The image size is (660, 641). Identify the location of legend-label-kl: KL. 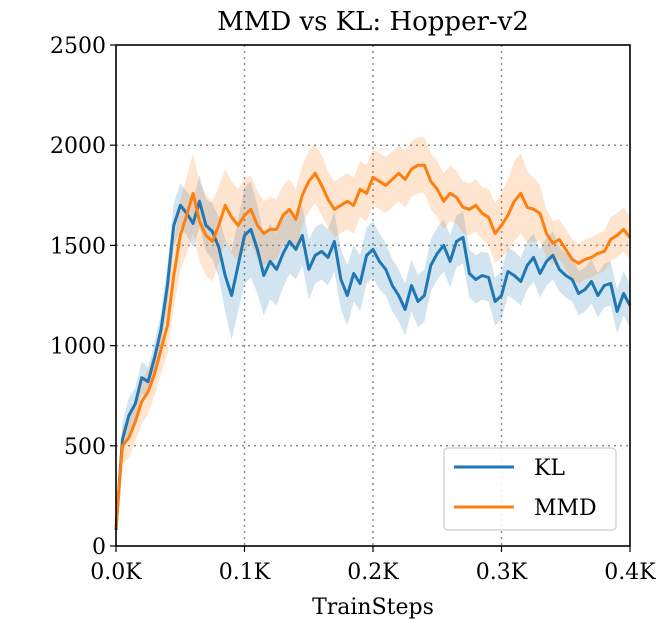
(549, 468).